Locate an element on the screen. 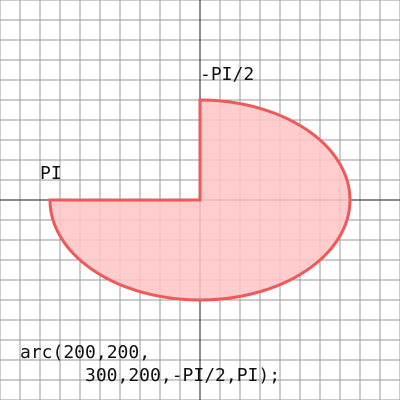 Image resolution: width=400 pixels, height=400 pixels. end-angle-label: PI is located at coordinates (51, 173).